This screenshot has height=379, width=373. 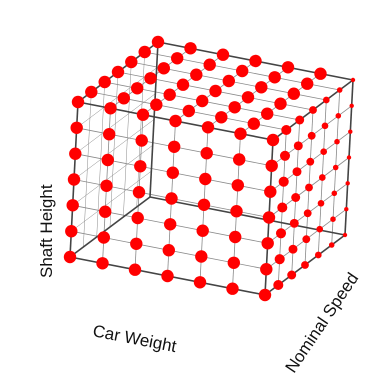 I want to click on x-axis-label: Car Weight, so click(x=134, y=338).